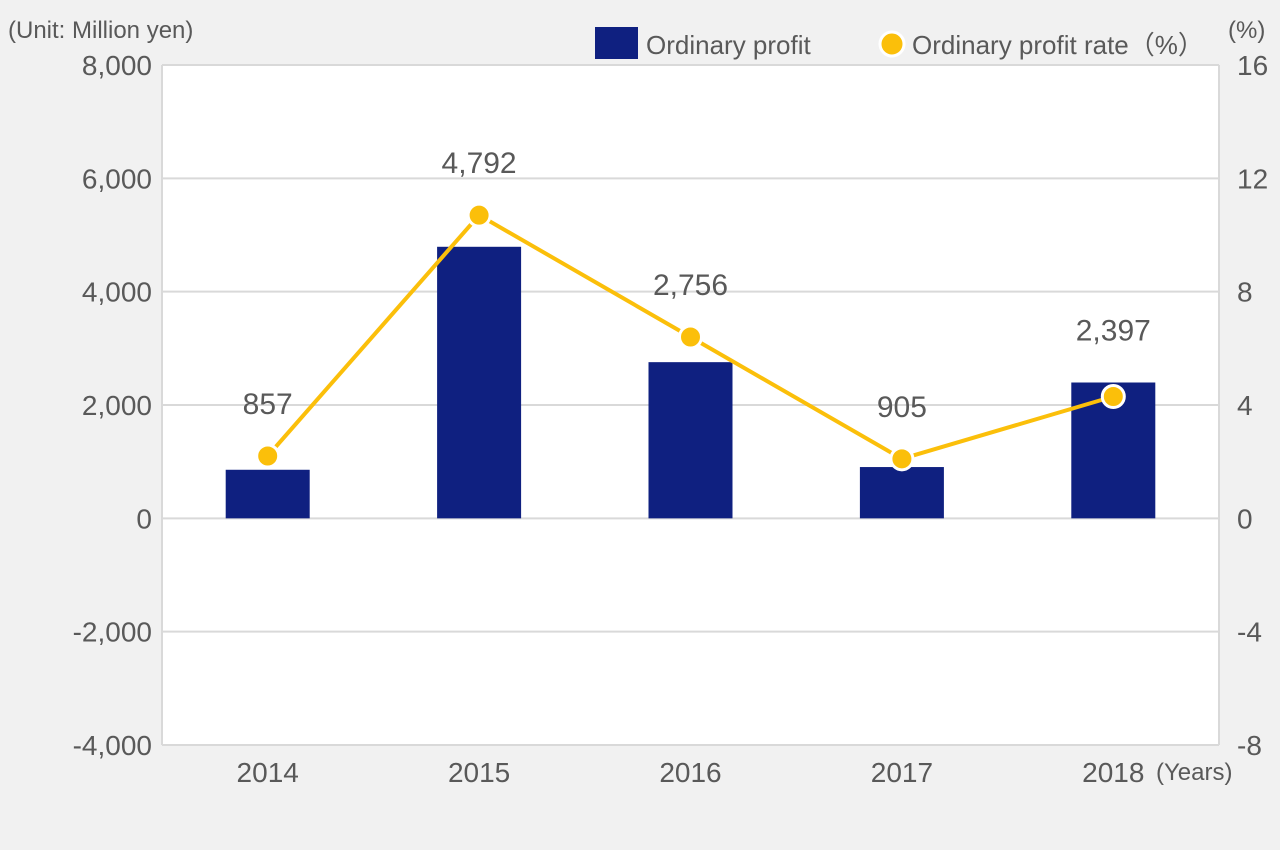 The image size is (1280, 850). I want to click on left-tick-label: 2,000, so click(117, 405).